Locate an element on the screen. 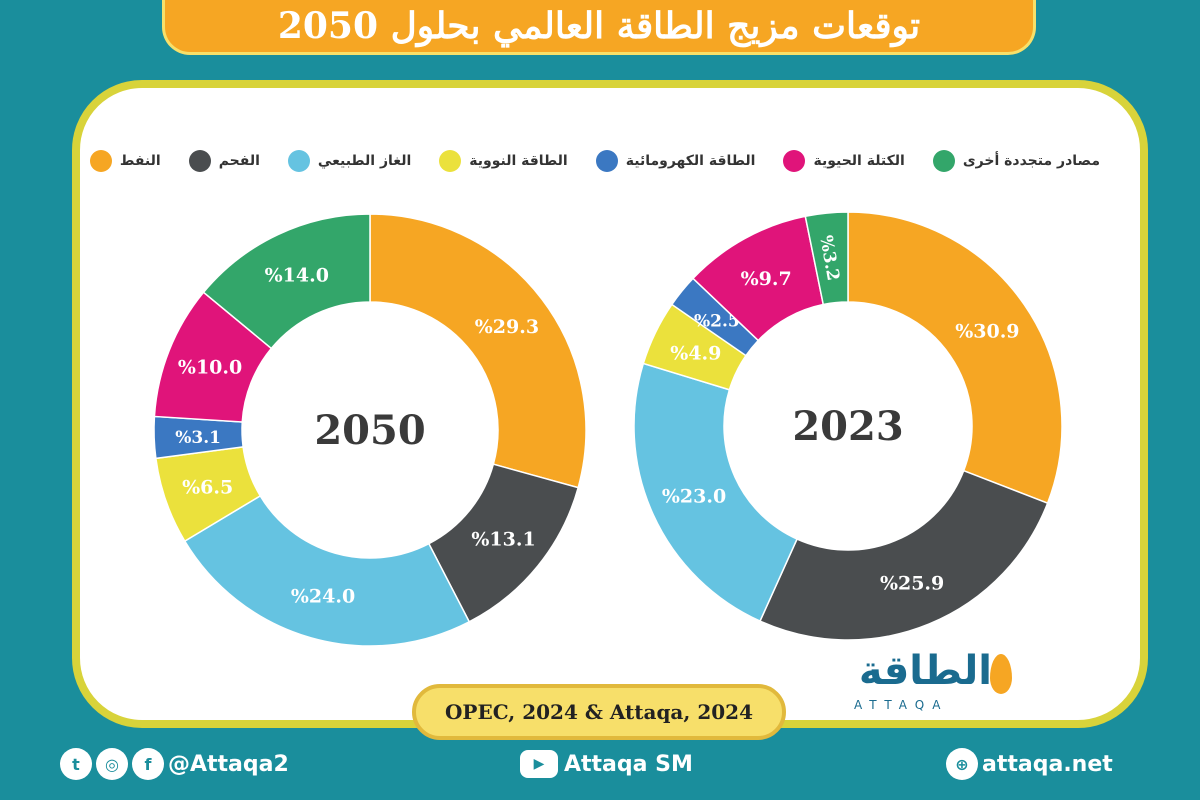  twitter-icon: t is located at coordinates (76, 764).